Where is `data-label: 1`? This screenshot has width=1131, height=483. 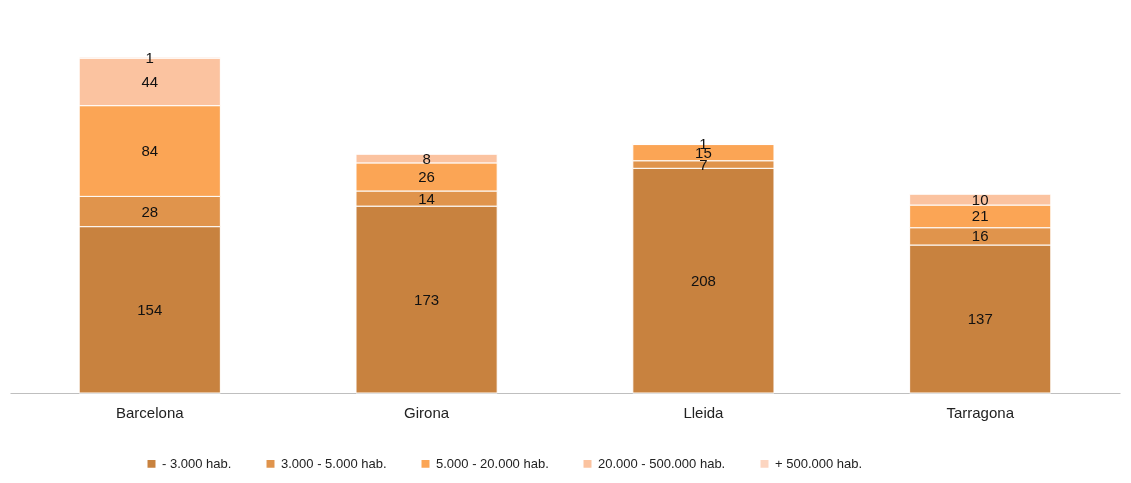
data-label: 1 is located at coordinates (149, 57).